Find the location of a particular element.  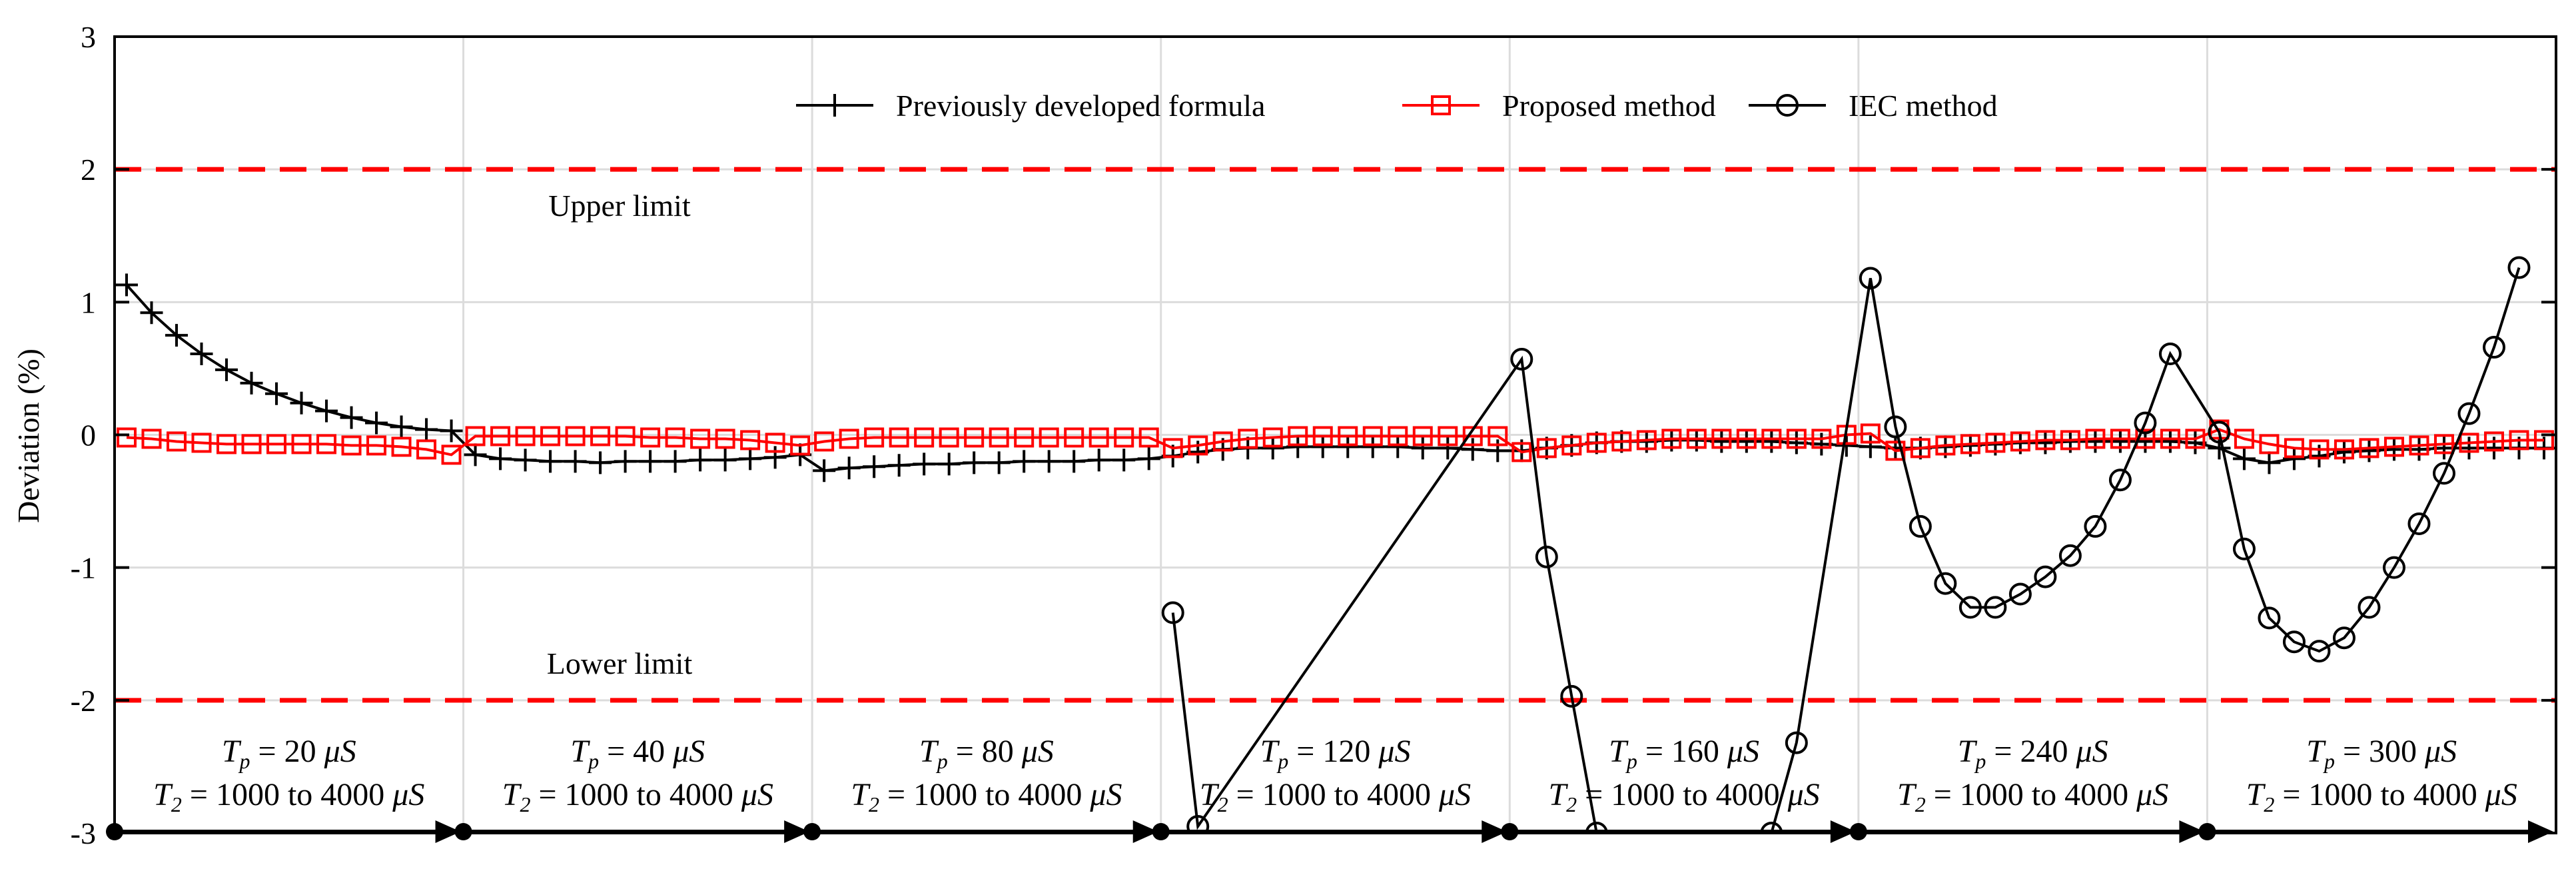

tp-subscript: p is located at coordinates (244, 761).